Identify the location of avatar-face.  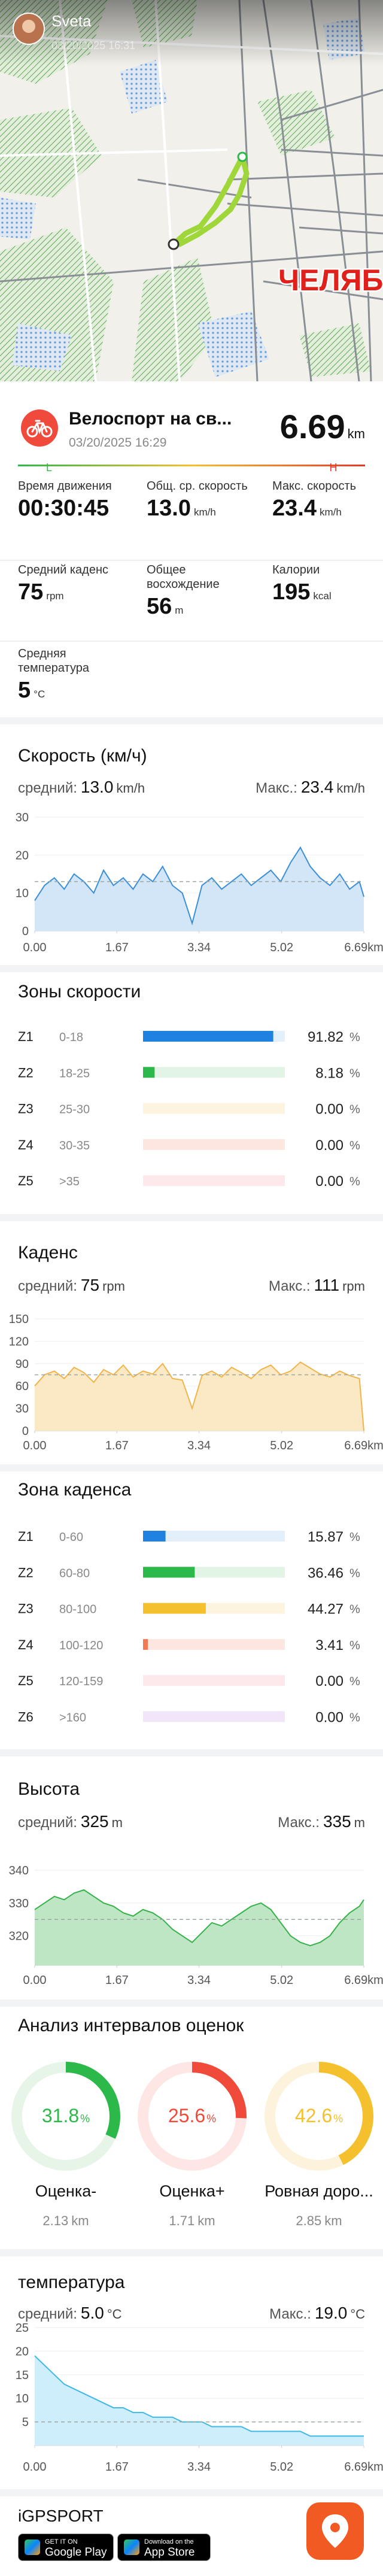
(28, 26).